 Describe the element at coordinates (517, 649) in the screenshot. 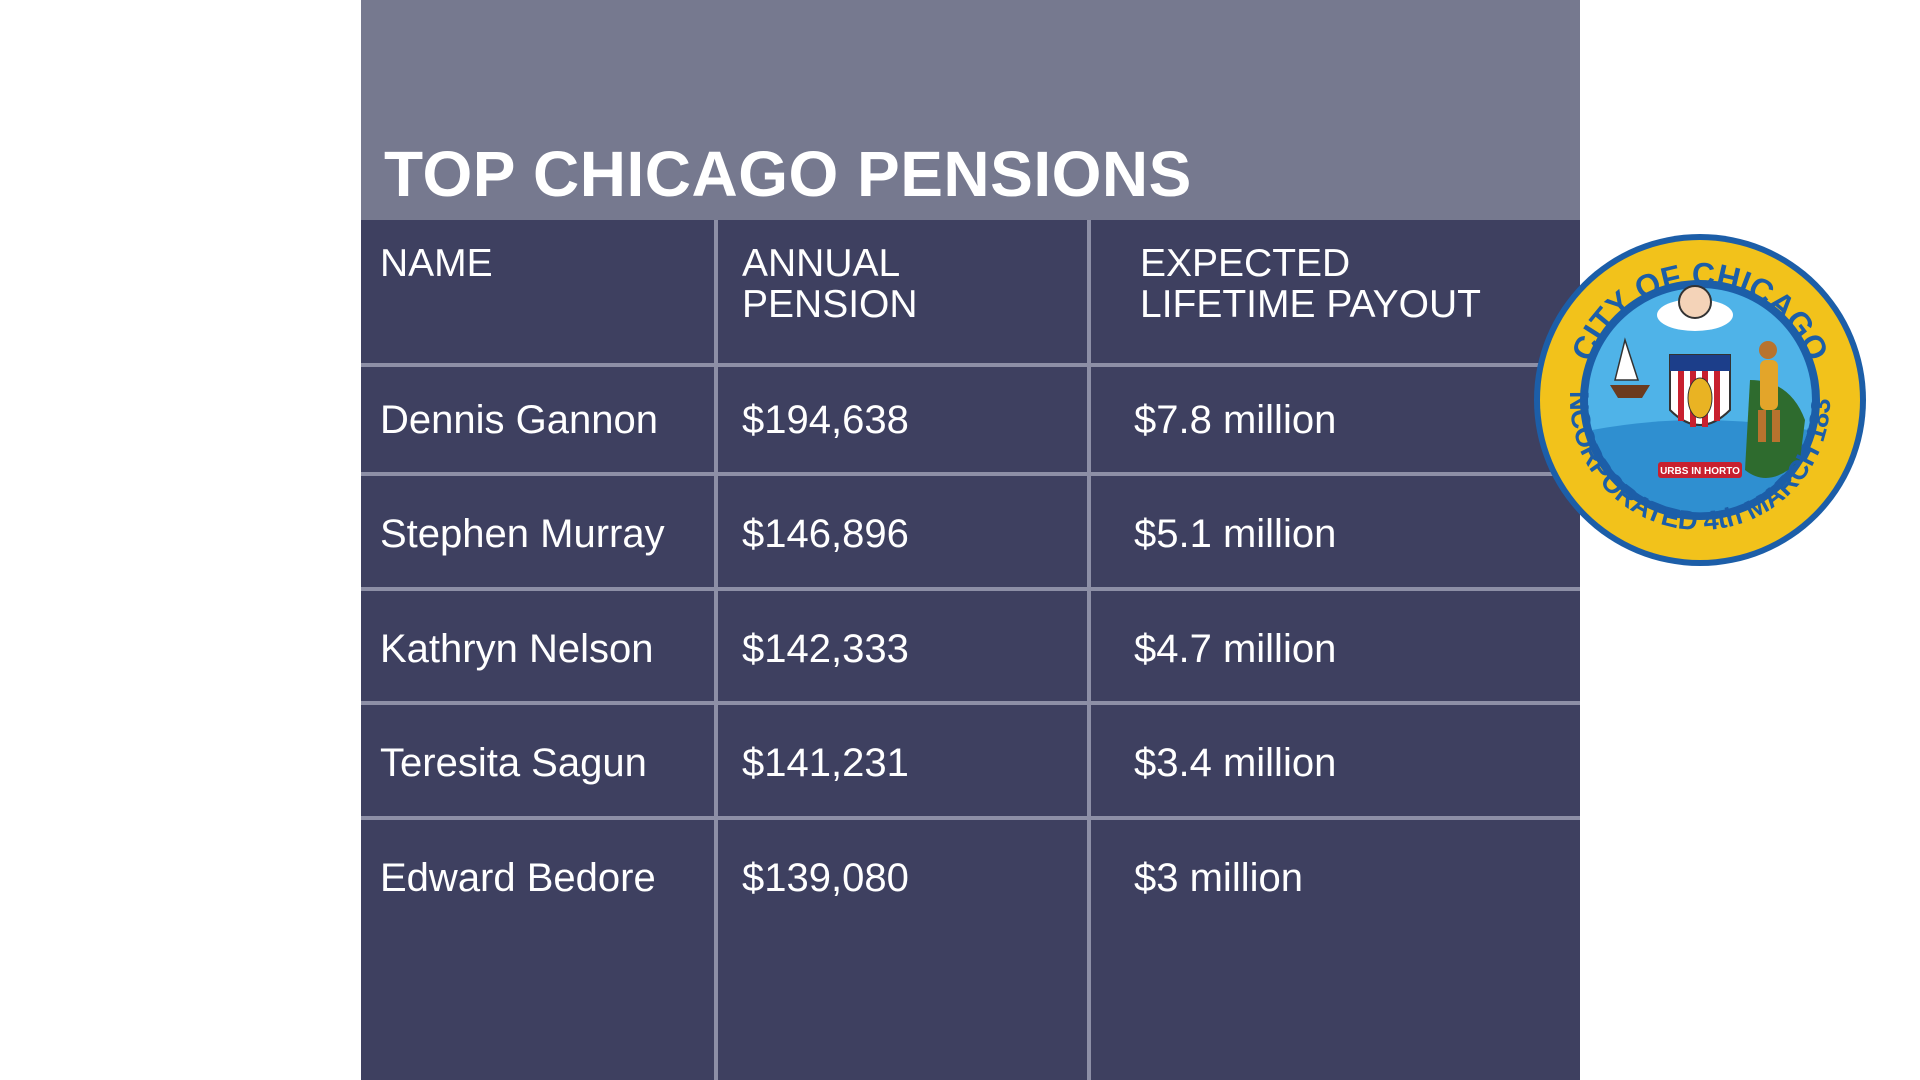

I see `cell-name: Kathryn Nelson` at that location.